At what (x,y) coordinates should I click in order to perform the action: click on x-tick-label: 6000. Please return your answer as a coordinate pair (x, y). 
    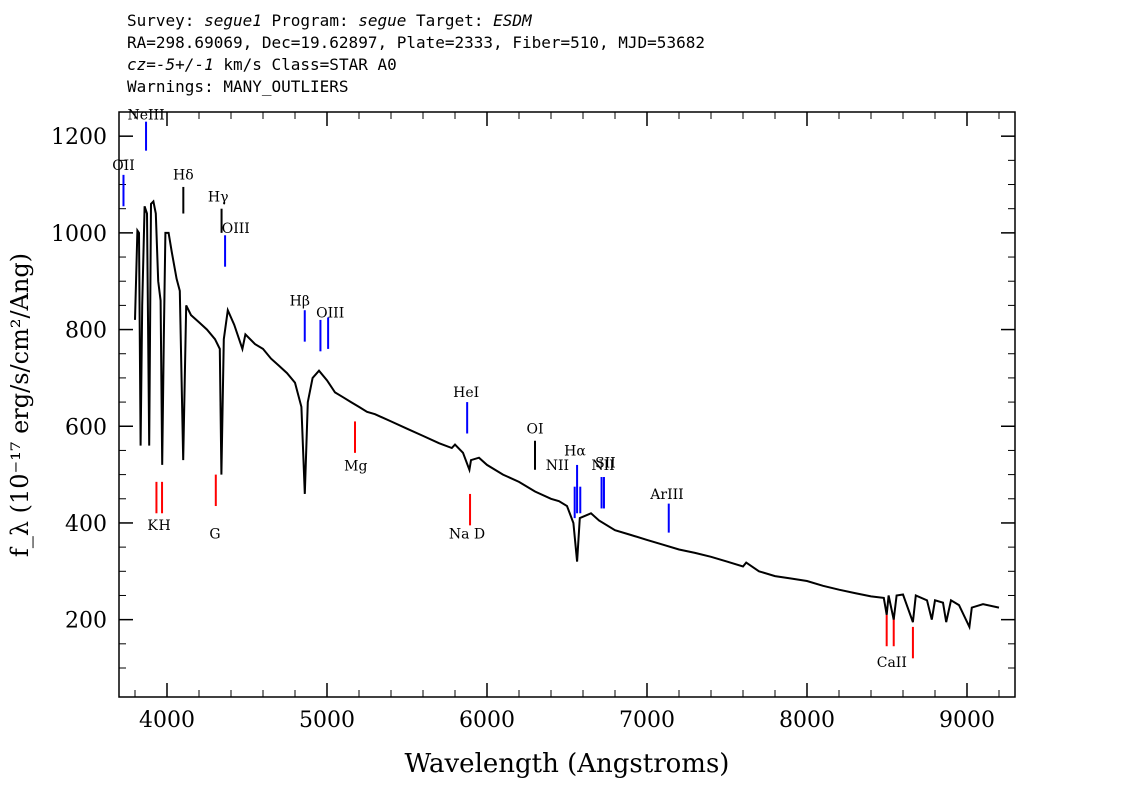
    Looking at the image, I should click on (487, 720).